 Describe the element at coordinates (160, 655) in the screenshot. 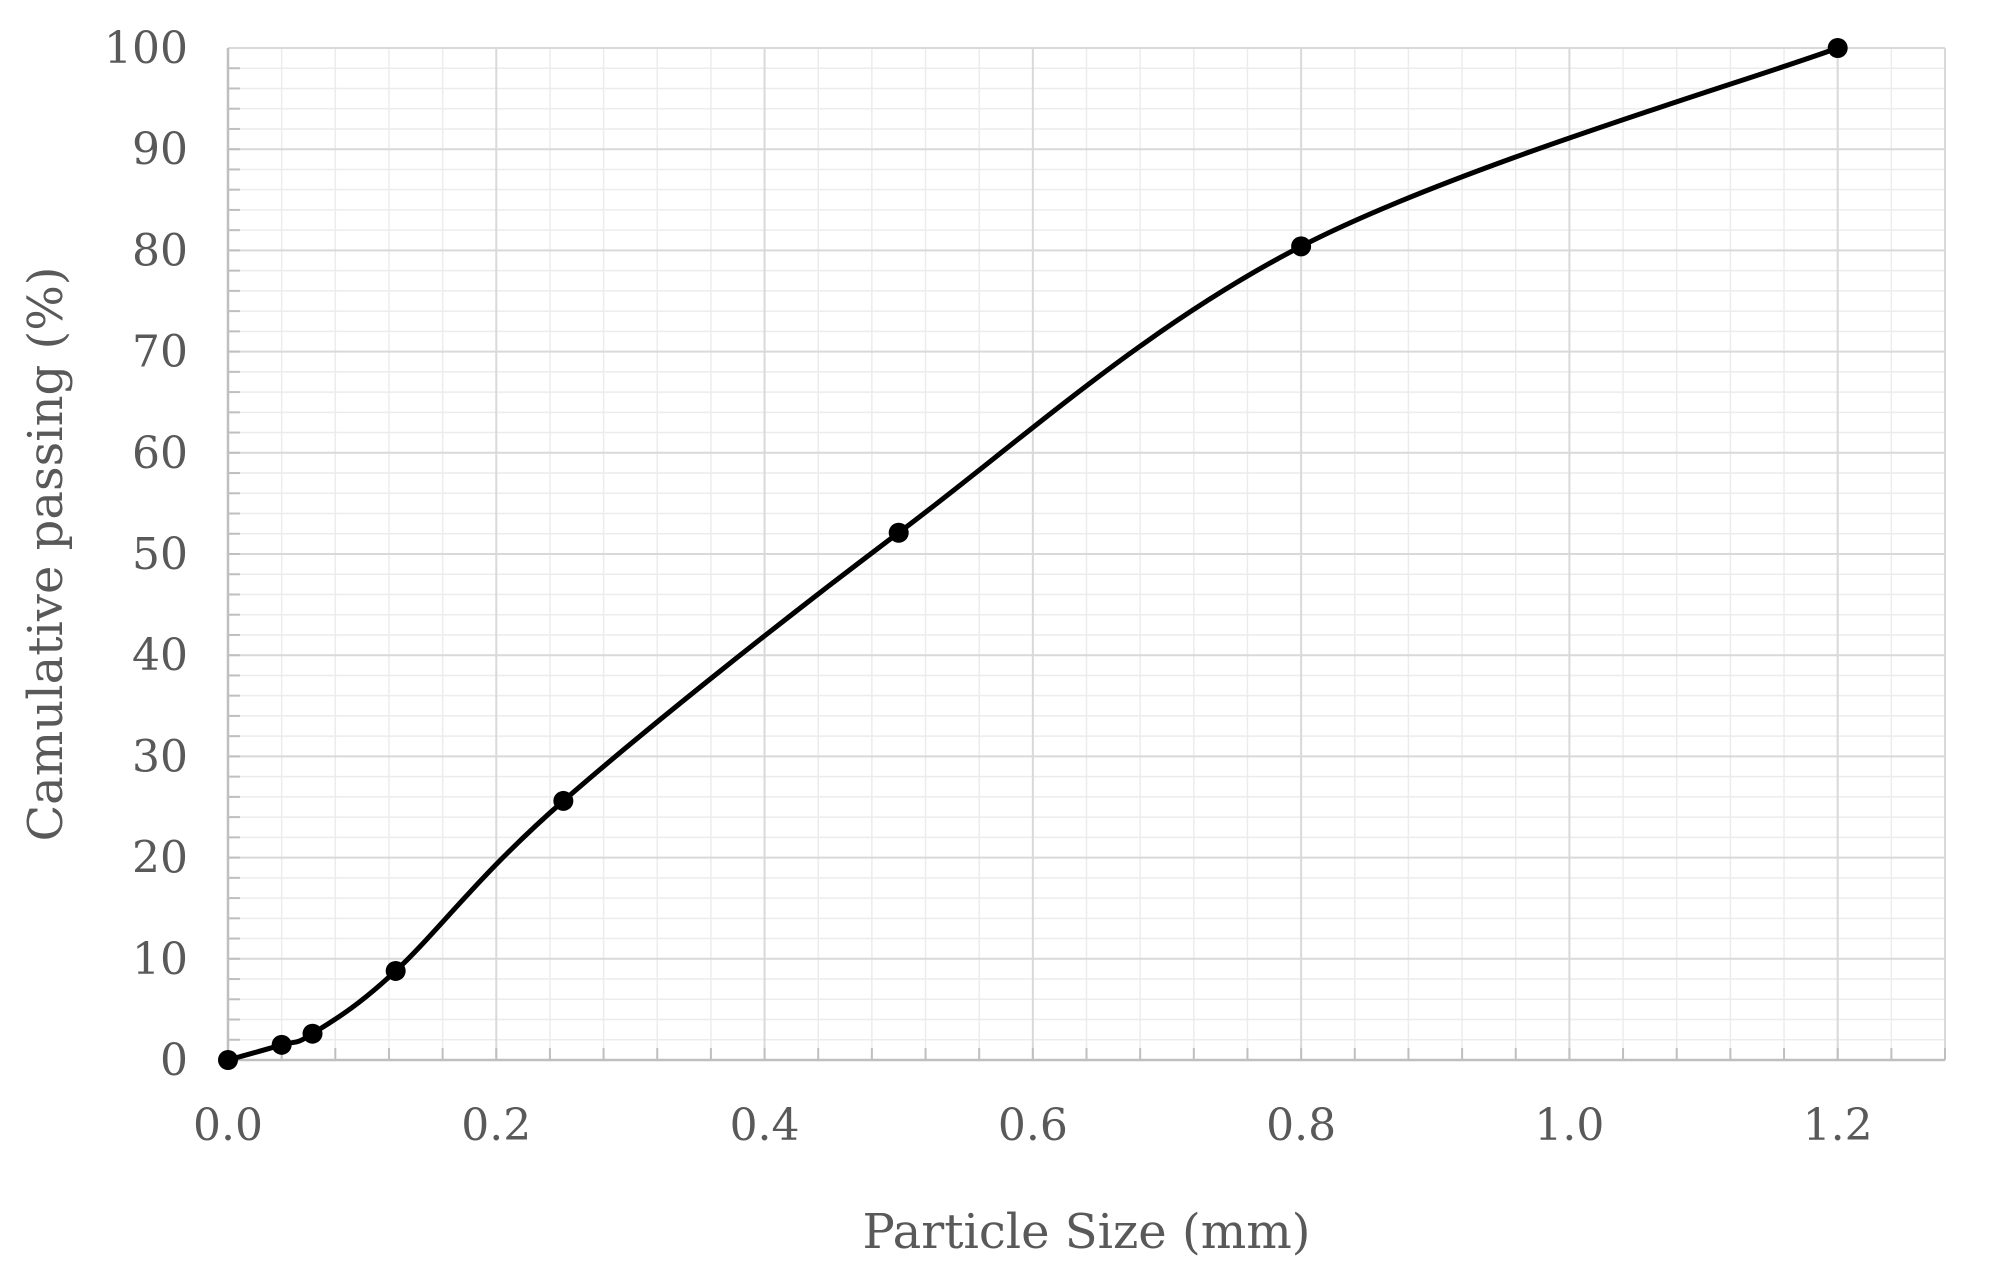

I see `y-tick-label: 40` at that location.